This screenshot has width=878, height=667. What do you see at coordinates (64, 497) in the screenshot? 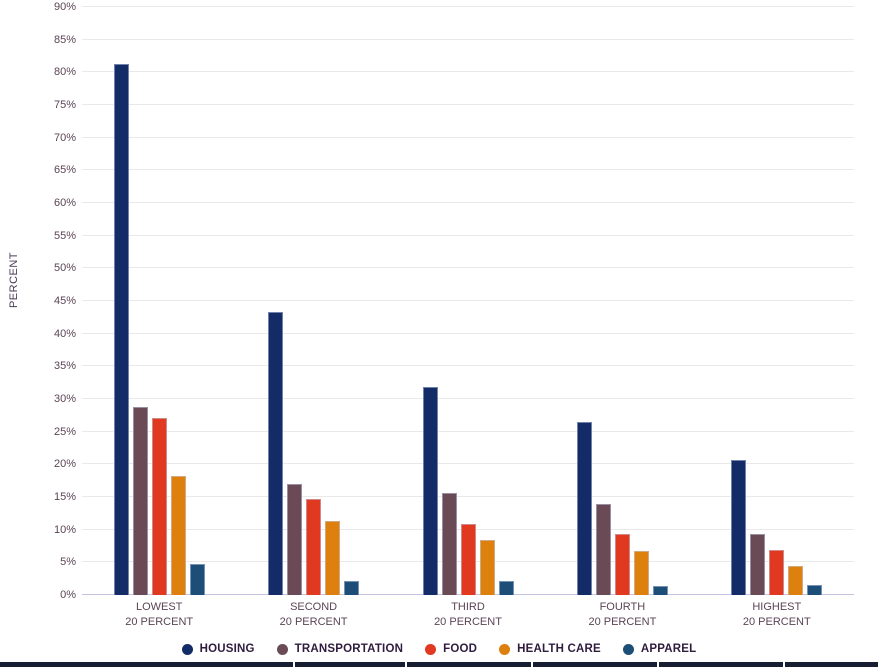
I see `y-tick-label: 15%` at bounding box center [64, 497].